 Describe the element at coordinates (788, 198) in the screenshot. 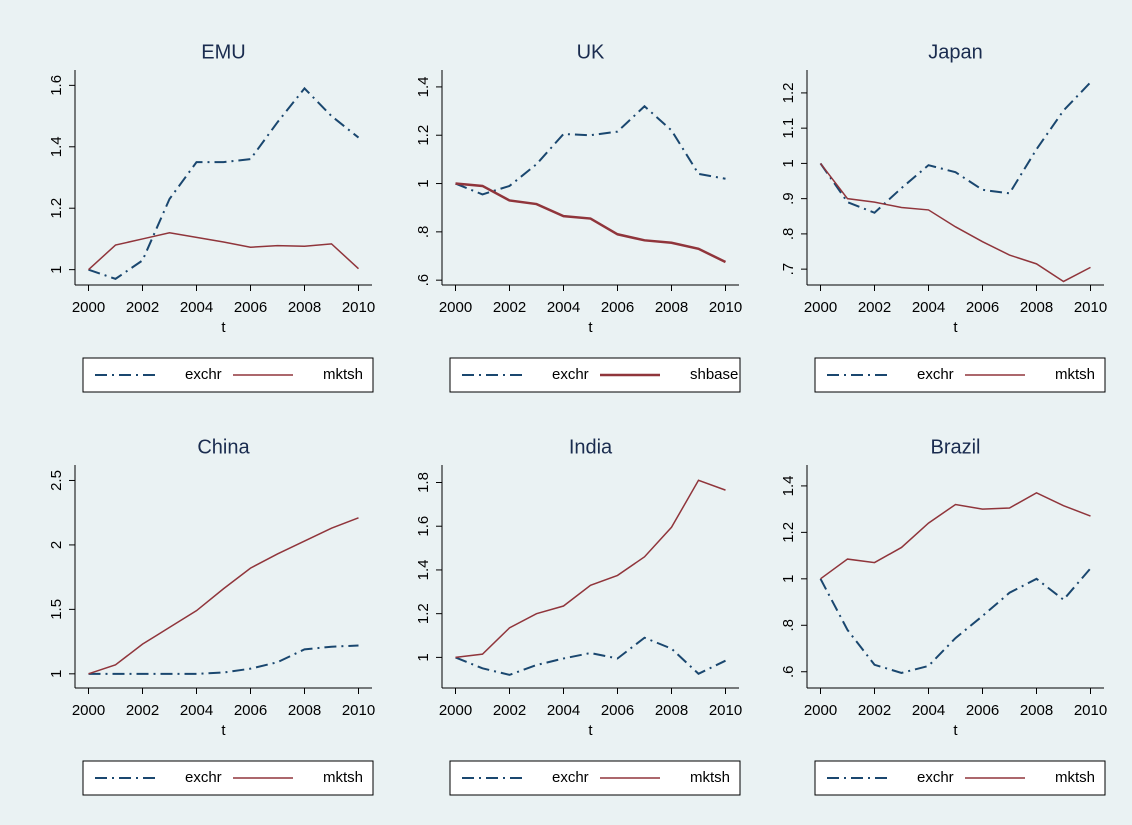

I see `y-tick-label: .9` at that location.